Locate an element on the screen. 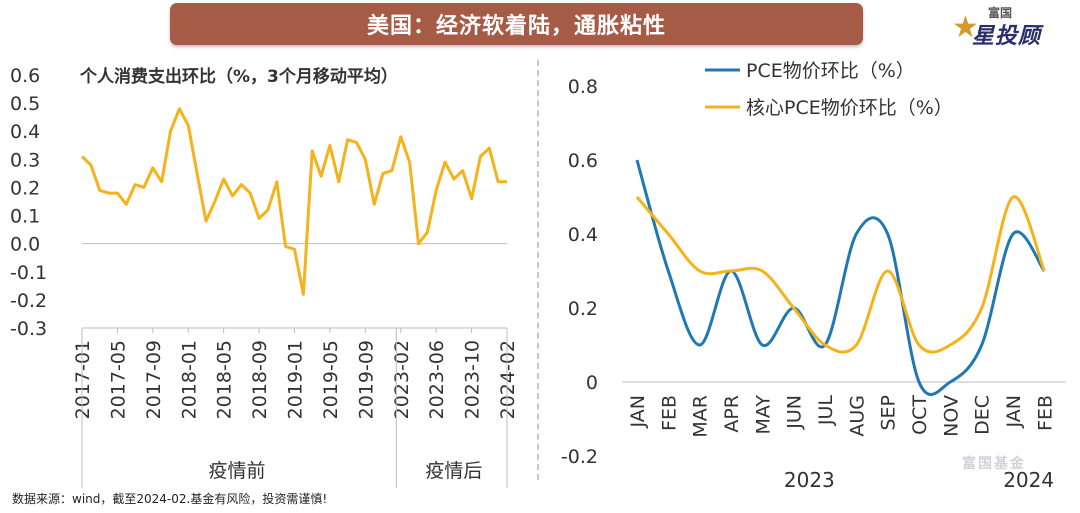 This screenshot has height=513, width=1080. title-banner: 美国：经济软着陆，通胀粘性 is located at coordinates (516, 24).